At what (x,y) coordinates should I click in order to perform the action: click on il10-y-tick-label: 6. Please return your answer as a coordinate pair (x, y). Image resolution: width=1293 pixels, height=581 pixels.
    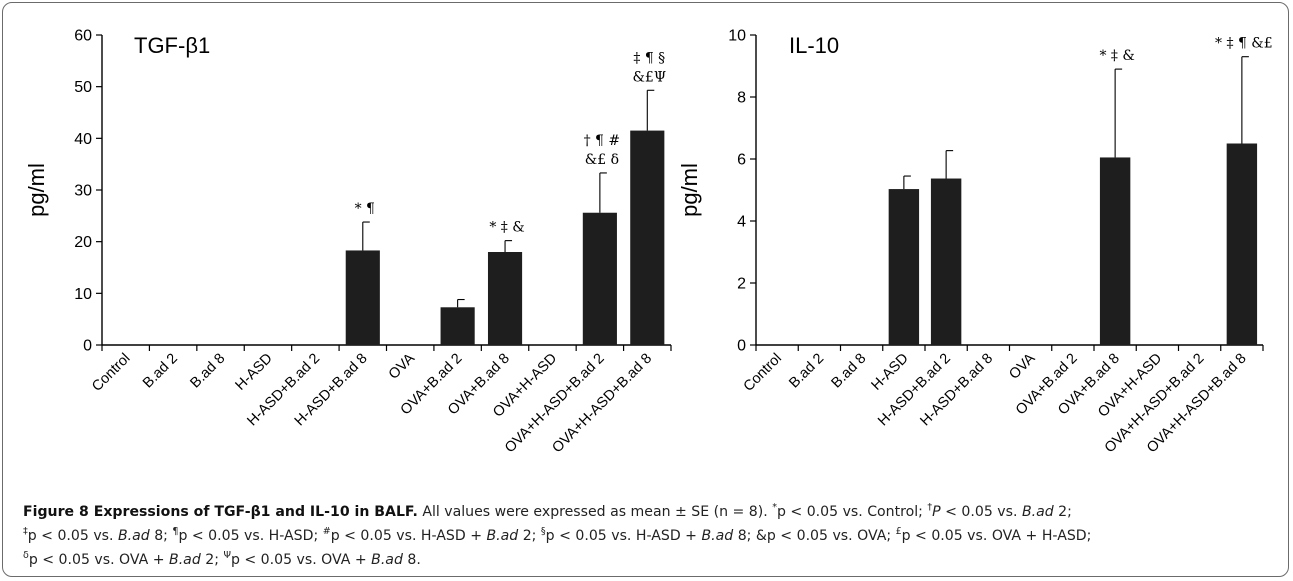
    Looking at the image, I should click on (741, 160).